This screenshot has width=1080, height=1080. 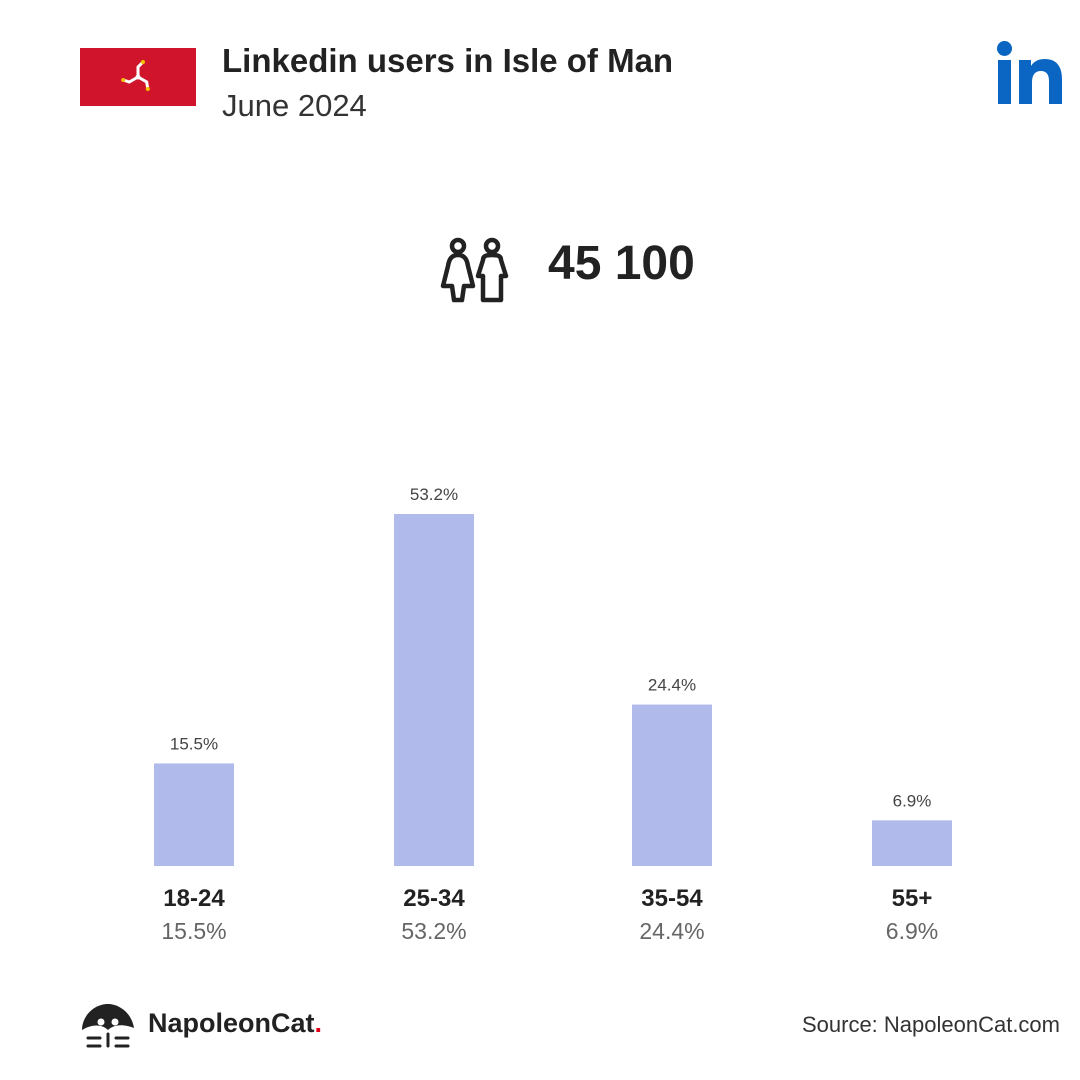 What do you see at coordinates (912, 800) in the screenshot?
I see `bar-value-label: 6.9%` at bounding box center [912, 800].